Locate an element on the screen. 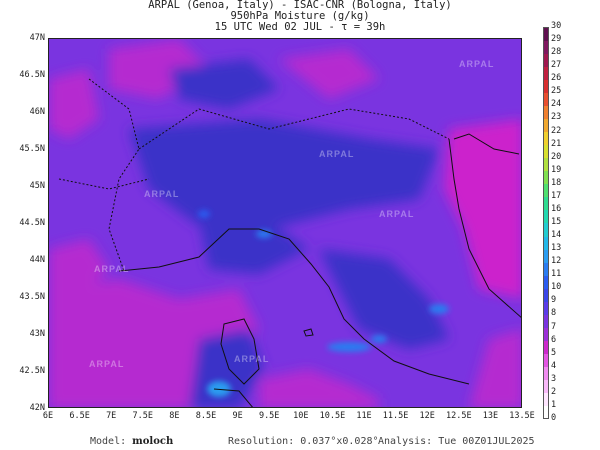 The image size is (600, 450). header-title-line3: 15 UTC Wed 02 JUL - τ = 39h is located at coordinates (300, 27).